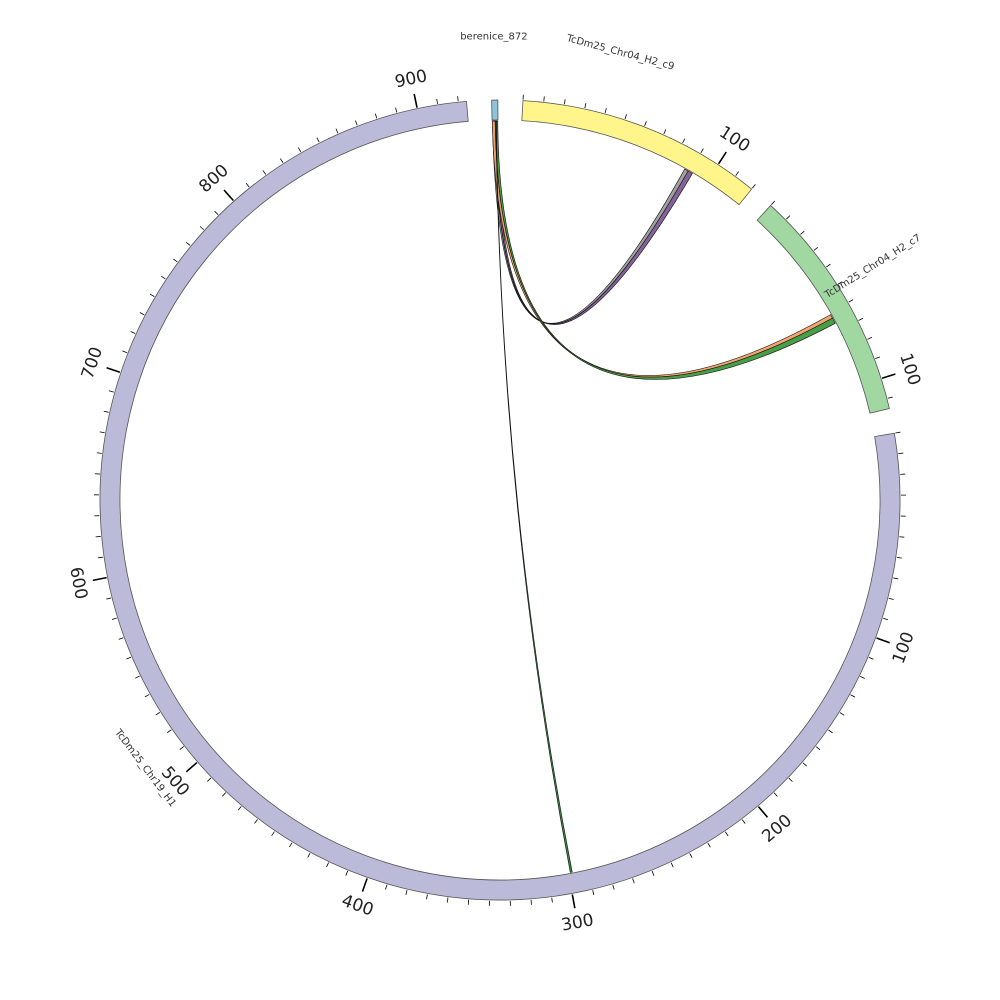 This screenshot has height=1000, width=1000. What do you see at coordinates (411, 79) in the screenshot?
I see `tick-label-chr19-900: 900` at bounding box center [411, 79].